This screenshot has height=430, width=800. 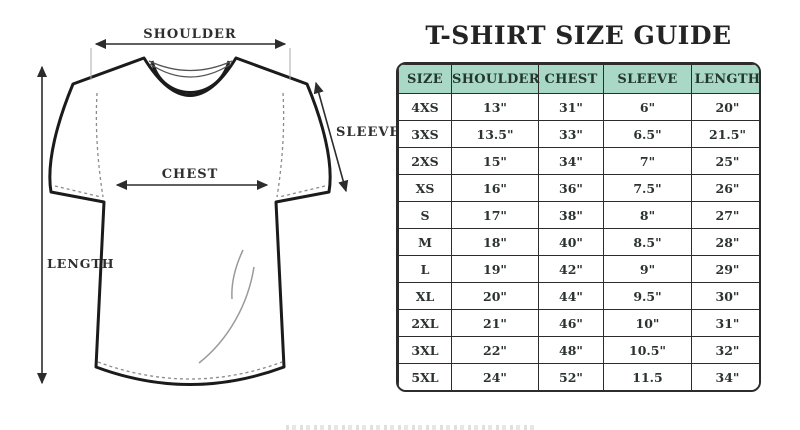 What do you see at coordinates (425, 134) in the screenshot?
I see `size-cell: 3XS` at bounding box center [425, 134].